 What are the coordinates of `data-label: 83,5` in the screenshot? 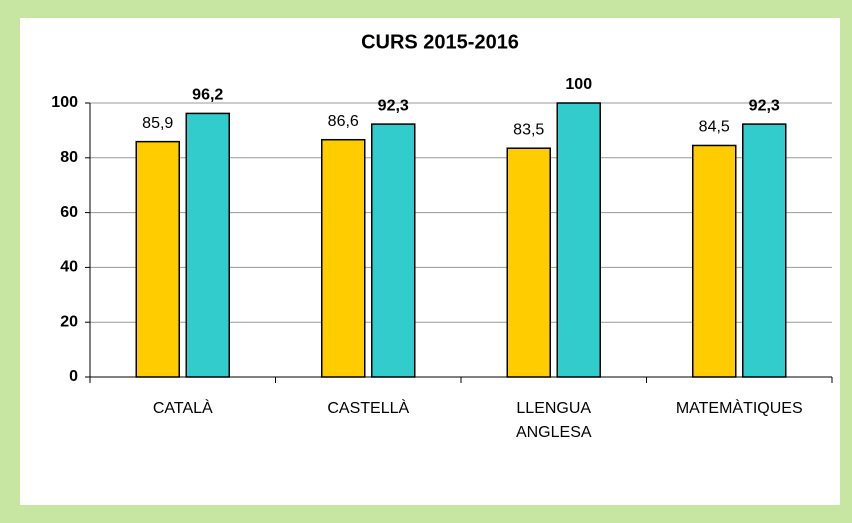 It's located at (528, 129).